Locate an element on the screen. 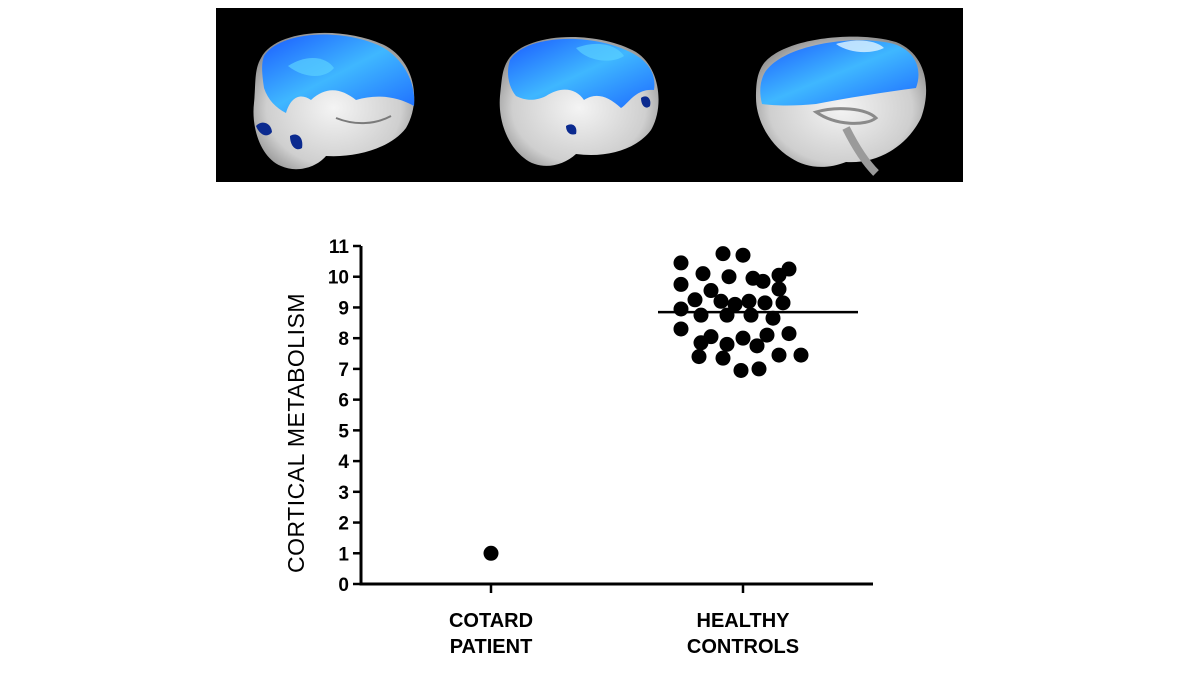  brain-view-right-lateral is located at coordinates (579, 101).